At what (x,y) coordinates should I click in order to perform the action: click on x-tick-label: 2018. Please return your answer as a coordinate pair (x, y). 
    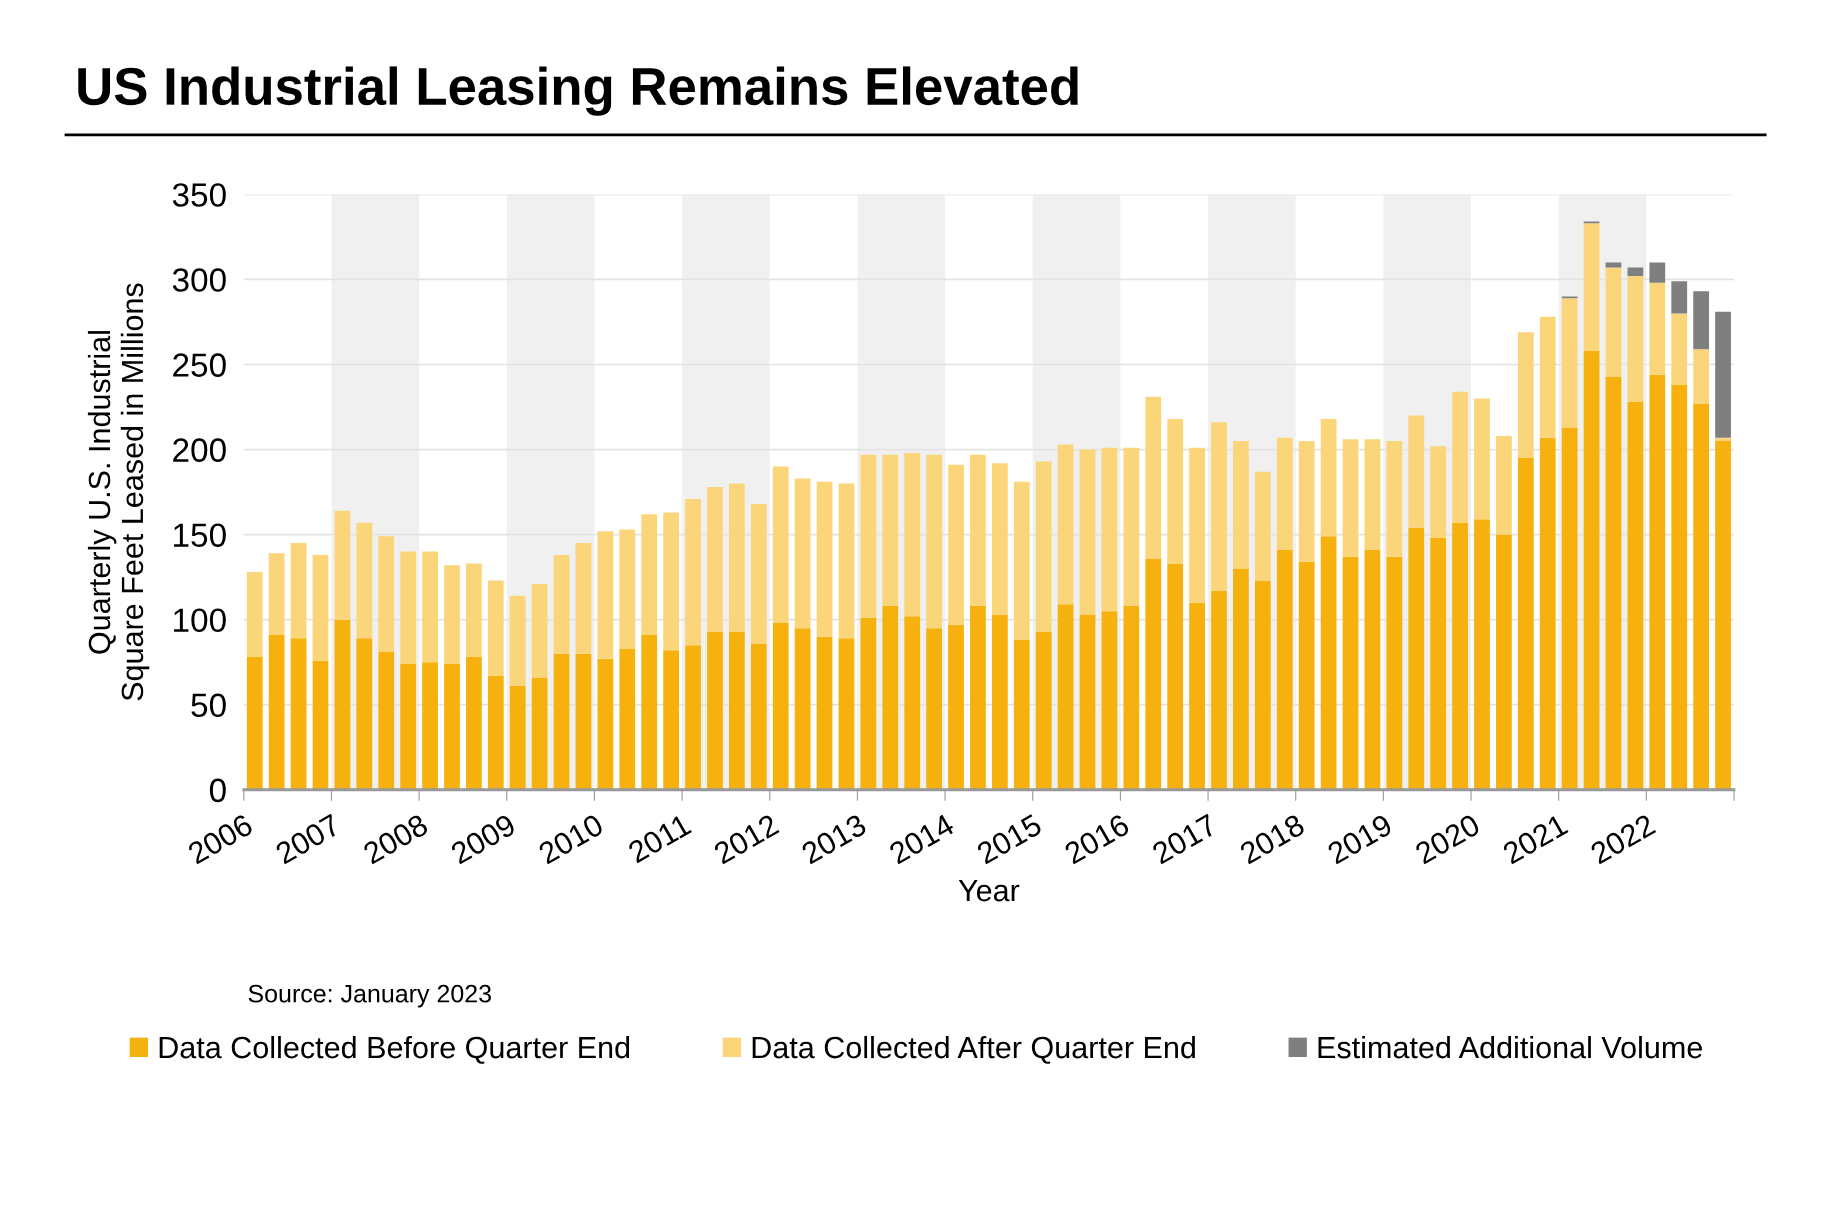
    Looking at the image, I should click on (1272, 839).